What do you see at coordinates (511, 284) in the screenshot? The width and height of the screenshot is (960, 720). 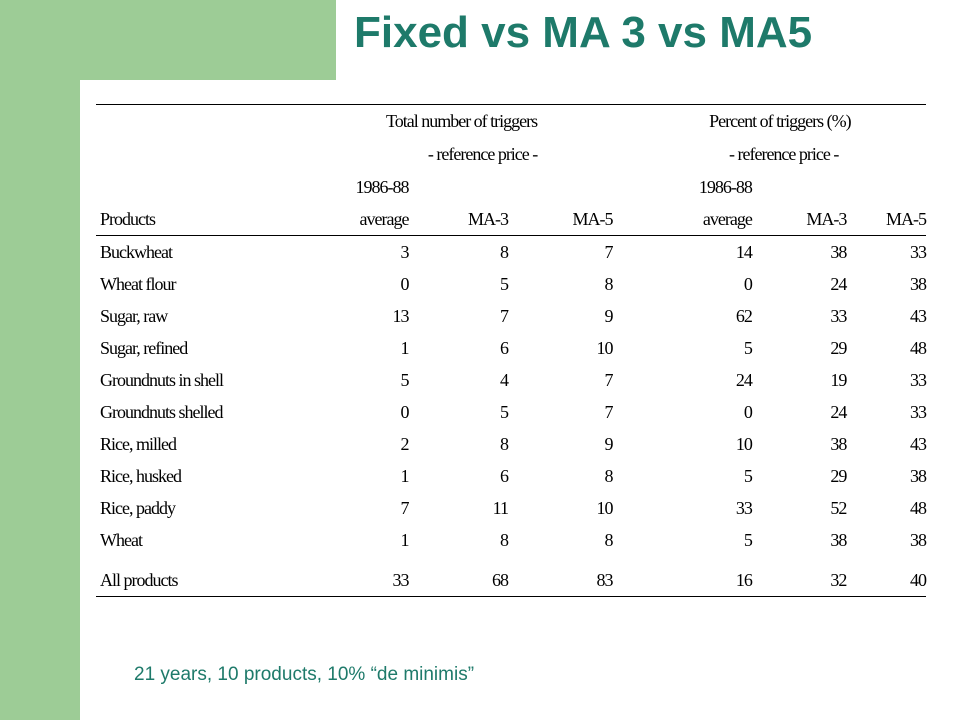 I see `table-row: Wheat flour 0 5 8 0 24 38` at bounding box center [511, 284].